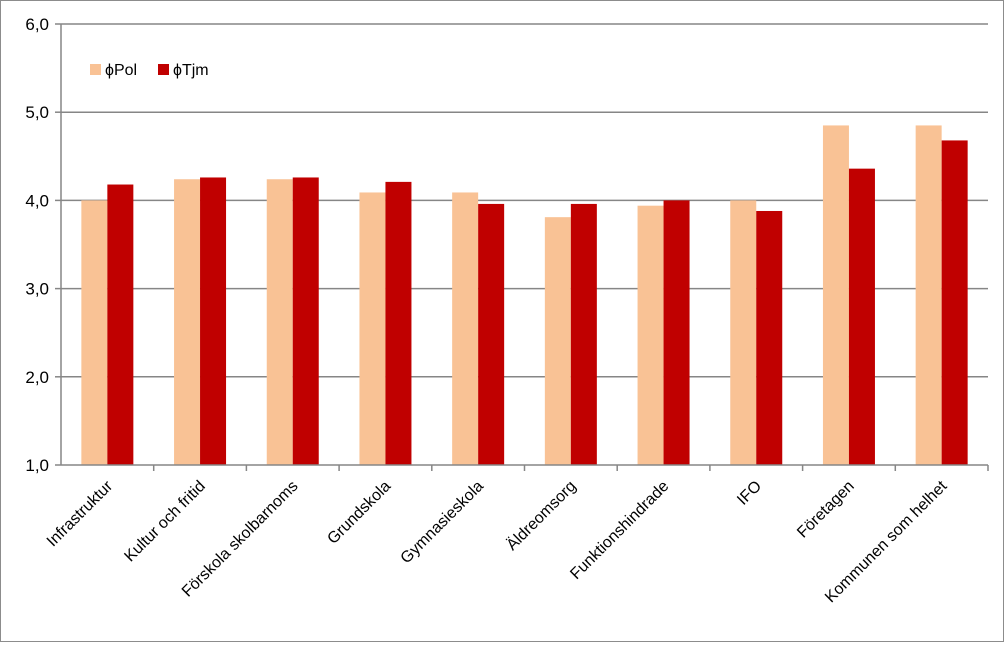 Image resolution: width=1004 pixels, height=646 pixels. Describe the element at coordinates (37, 377) in the screenshot. I see `y-tick-label: 2,0` at that location.